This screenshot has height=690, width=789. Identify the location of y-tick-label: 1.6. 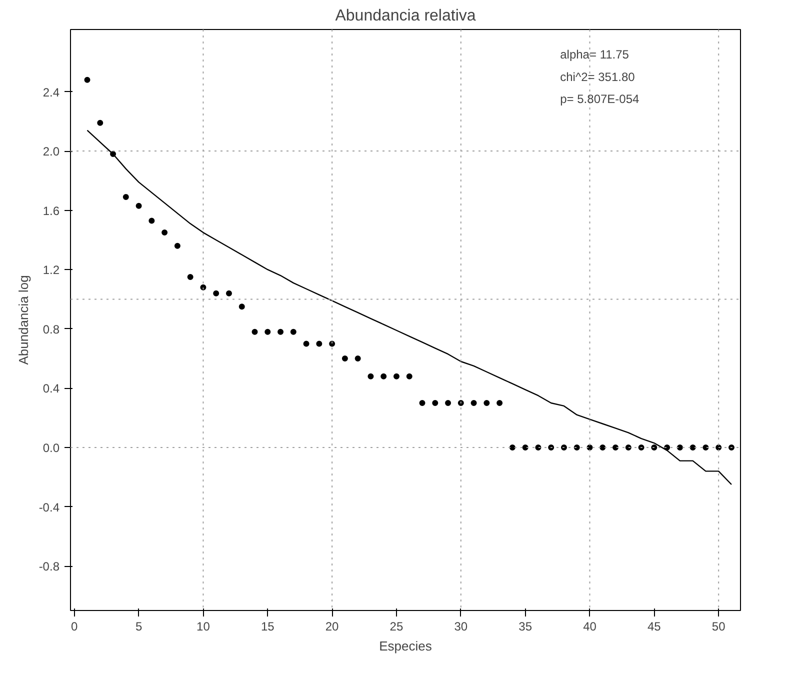
(51, 211).